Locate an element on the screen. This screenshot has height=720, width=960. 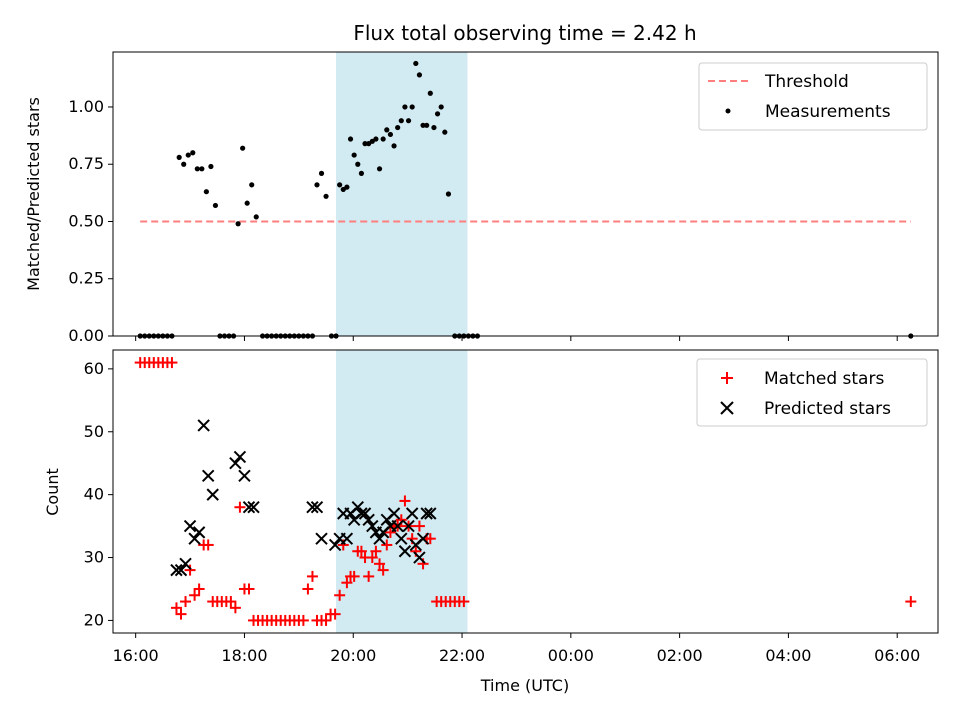
bottom-y-ticks: 20 30 40 50 60 is located at coordinates (98, 494).